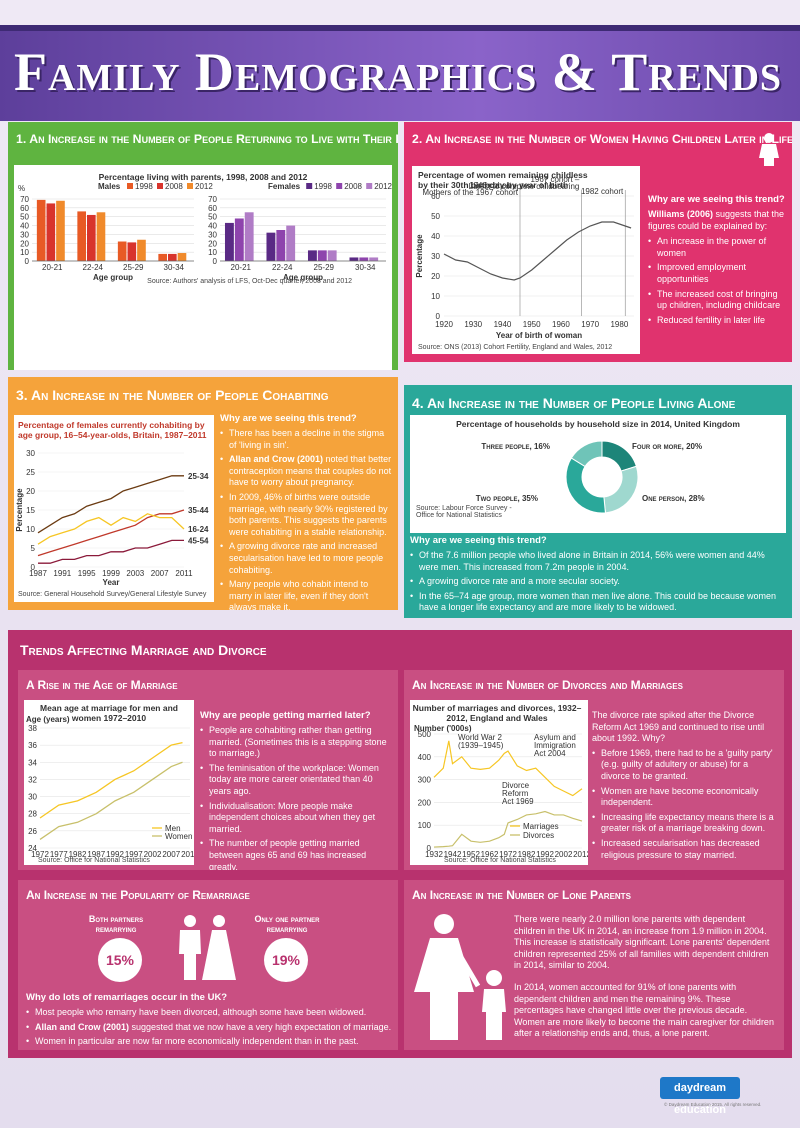 The image size is (800, 1128). I want to click on y-tick-label: 200, so click(425, 802).